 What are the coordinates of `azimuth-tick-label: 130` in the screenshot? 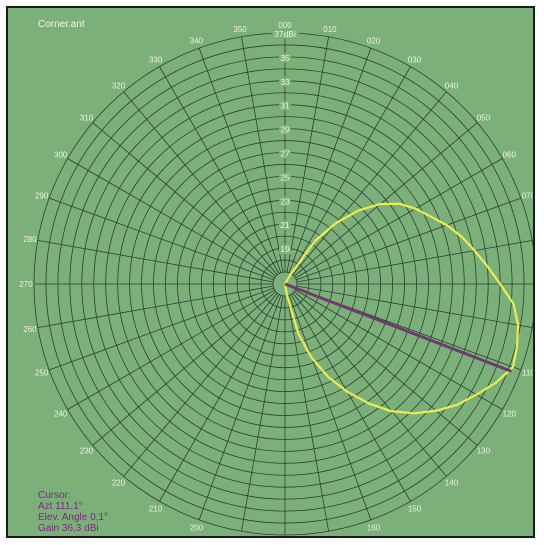 It's located at (484, 450).